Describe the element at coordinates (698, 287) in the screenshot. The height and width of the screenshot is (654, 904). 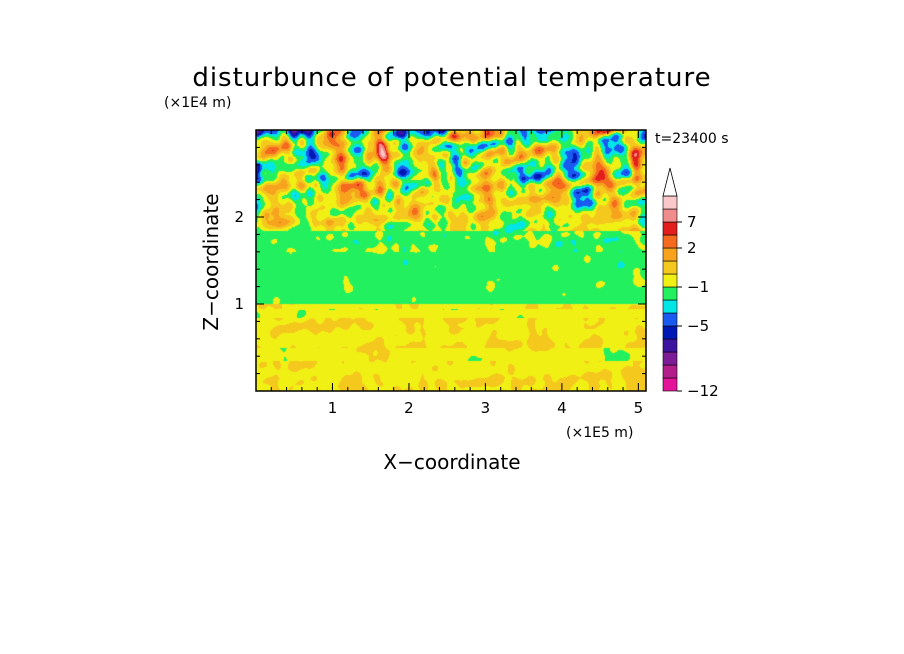
I see `colorbar-label: −1` at that location.